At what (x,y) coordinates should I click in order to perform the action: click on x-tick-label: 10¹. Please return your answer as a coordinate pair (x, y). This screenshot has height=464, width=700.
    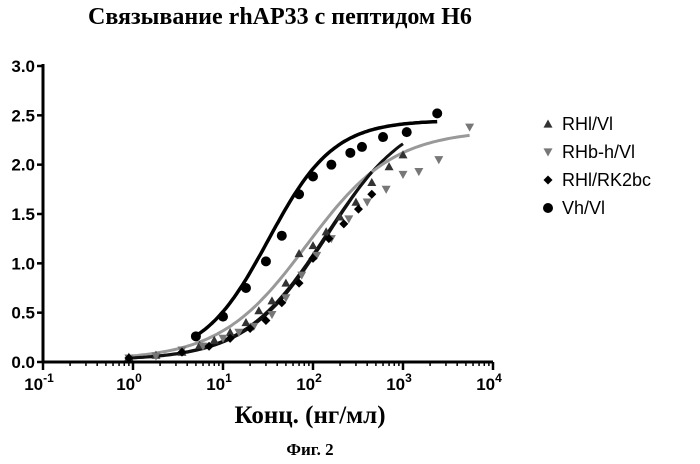
    Looking at the image, I should click on (219, 382).